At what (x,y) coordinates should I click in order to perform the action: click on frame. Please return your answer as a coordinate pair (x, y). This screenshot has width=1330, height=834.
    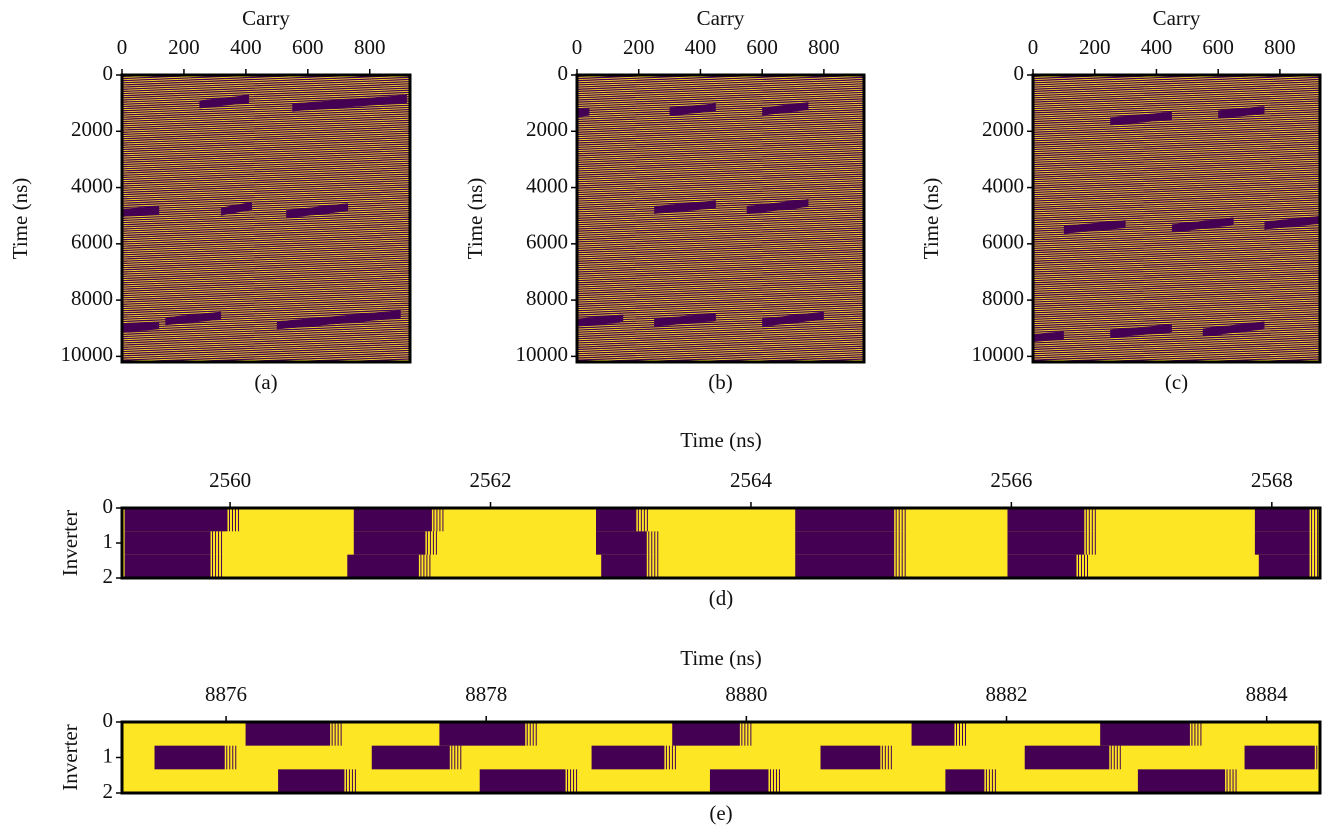
    Looking at the image, I should click on (266, 218).